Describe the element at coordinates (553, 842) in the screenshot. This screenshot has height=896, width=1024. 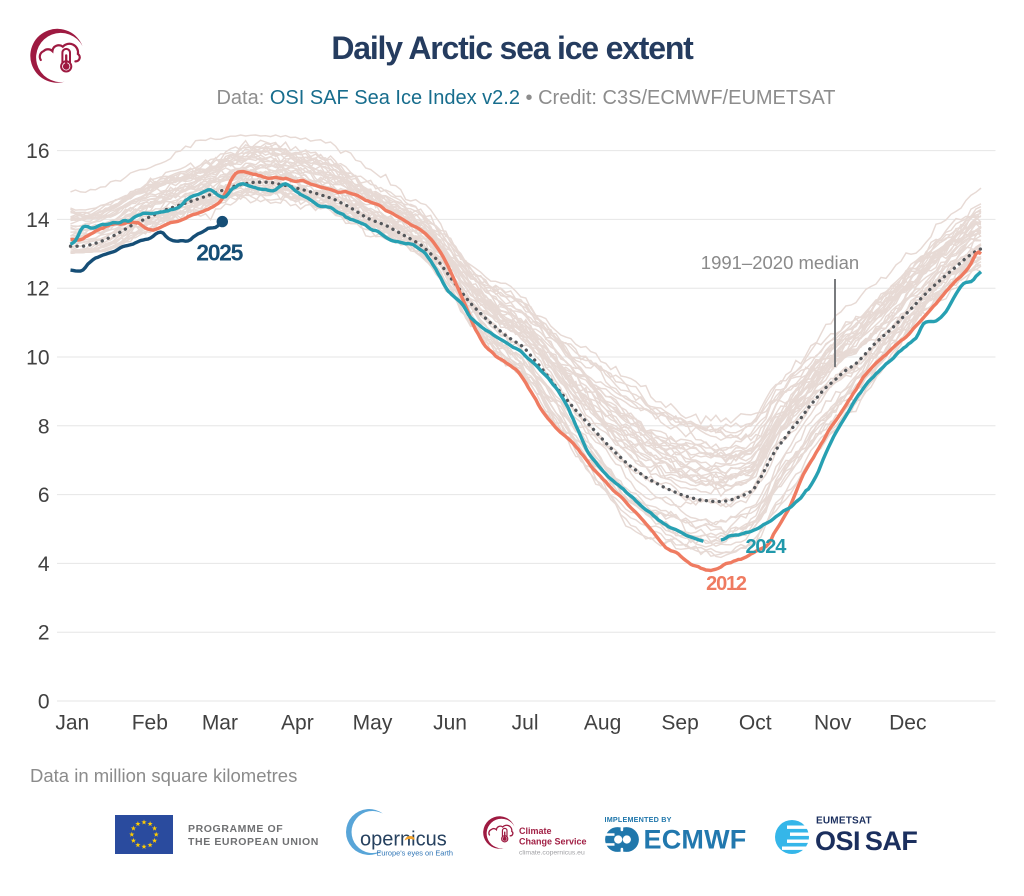
I see `svg-text: Change Service` at that location.